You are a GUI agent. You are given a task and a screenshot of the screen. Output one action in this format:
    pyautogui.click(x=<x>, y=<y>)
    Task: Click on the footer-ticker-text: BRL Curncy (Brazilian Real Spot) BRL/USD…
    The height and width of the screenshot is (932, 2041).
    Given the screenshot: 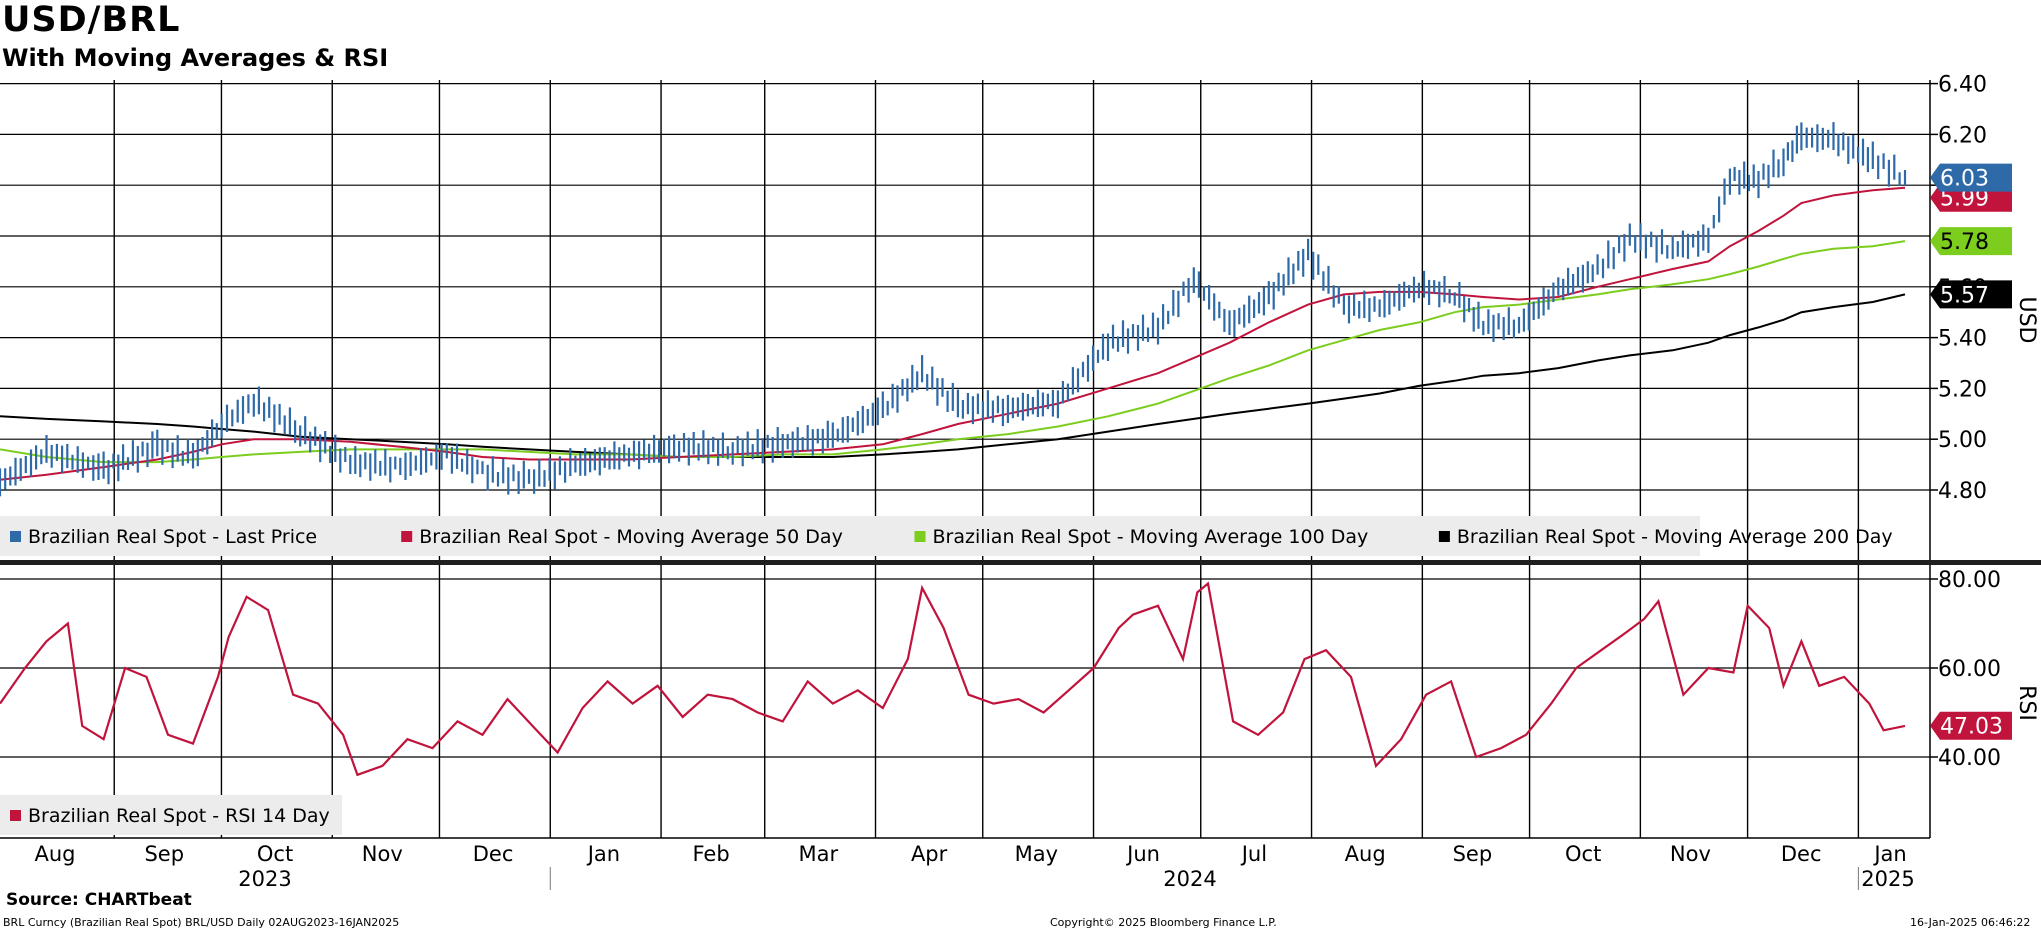 What is the action you would take?
    pyautogui.click(x=201, y=922)
    